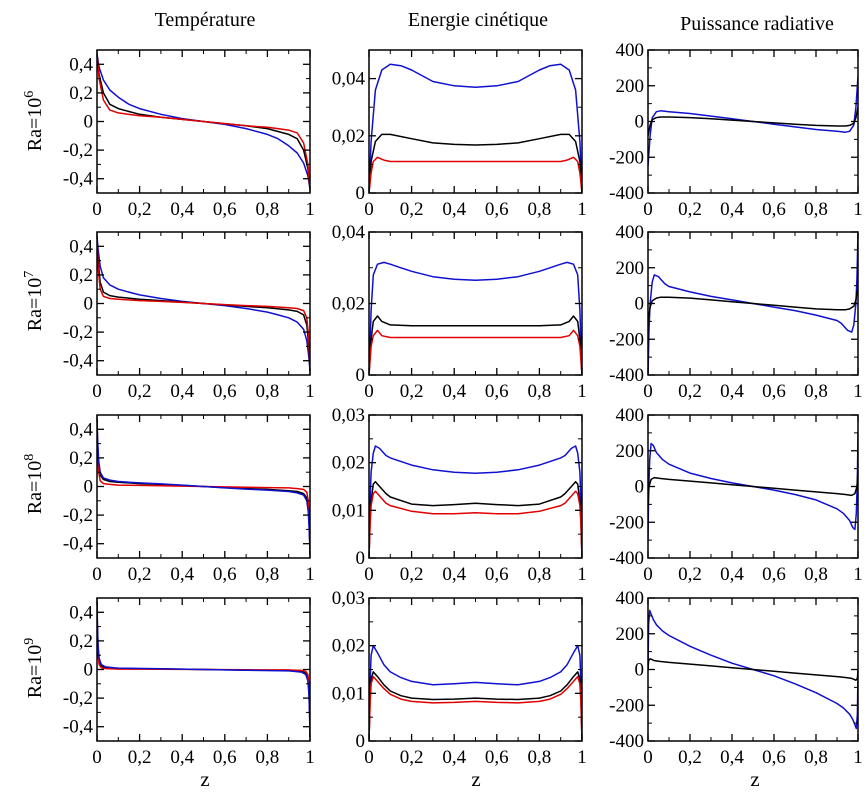  I want to click on plot-frame, so click(475, 303).